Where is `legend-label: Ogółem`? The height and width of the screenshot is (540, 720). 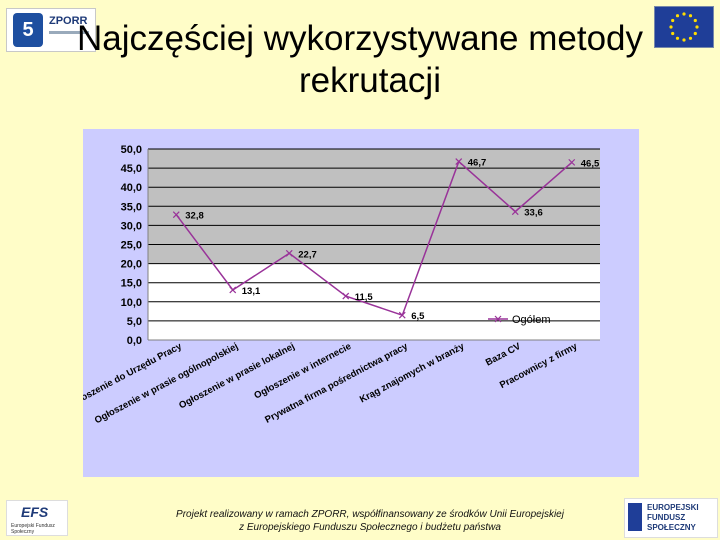
legend-label: Ogółem is located at coordinates (531, 320).